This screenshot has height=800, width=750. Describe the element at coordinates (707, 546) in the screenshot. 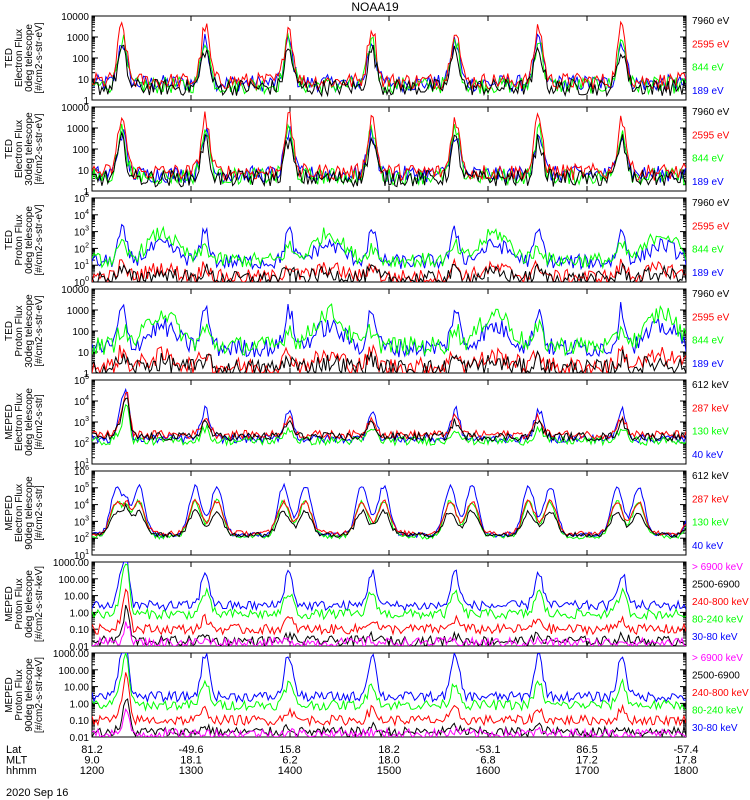

I see `legend-entry: 40 keV` at that location.